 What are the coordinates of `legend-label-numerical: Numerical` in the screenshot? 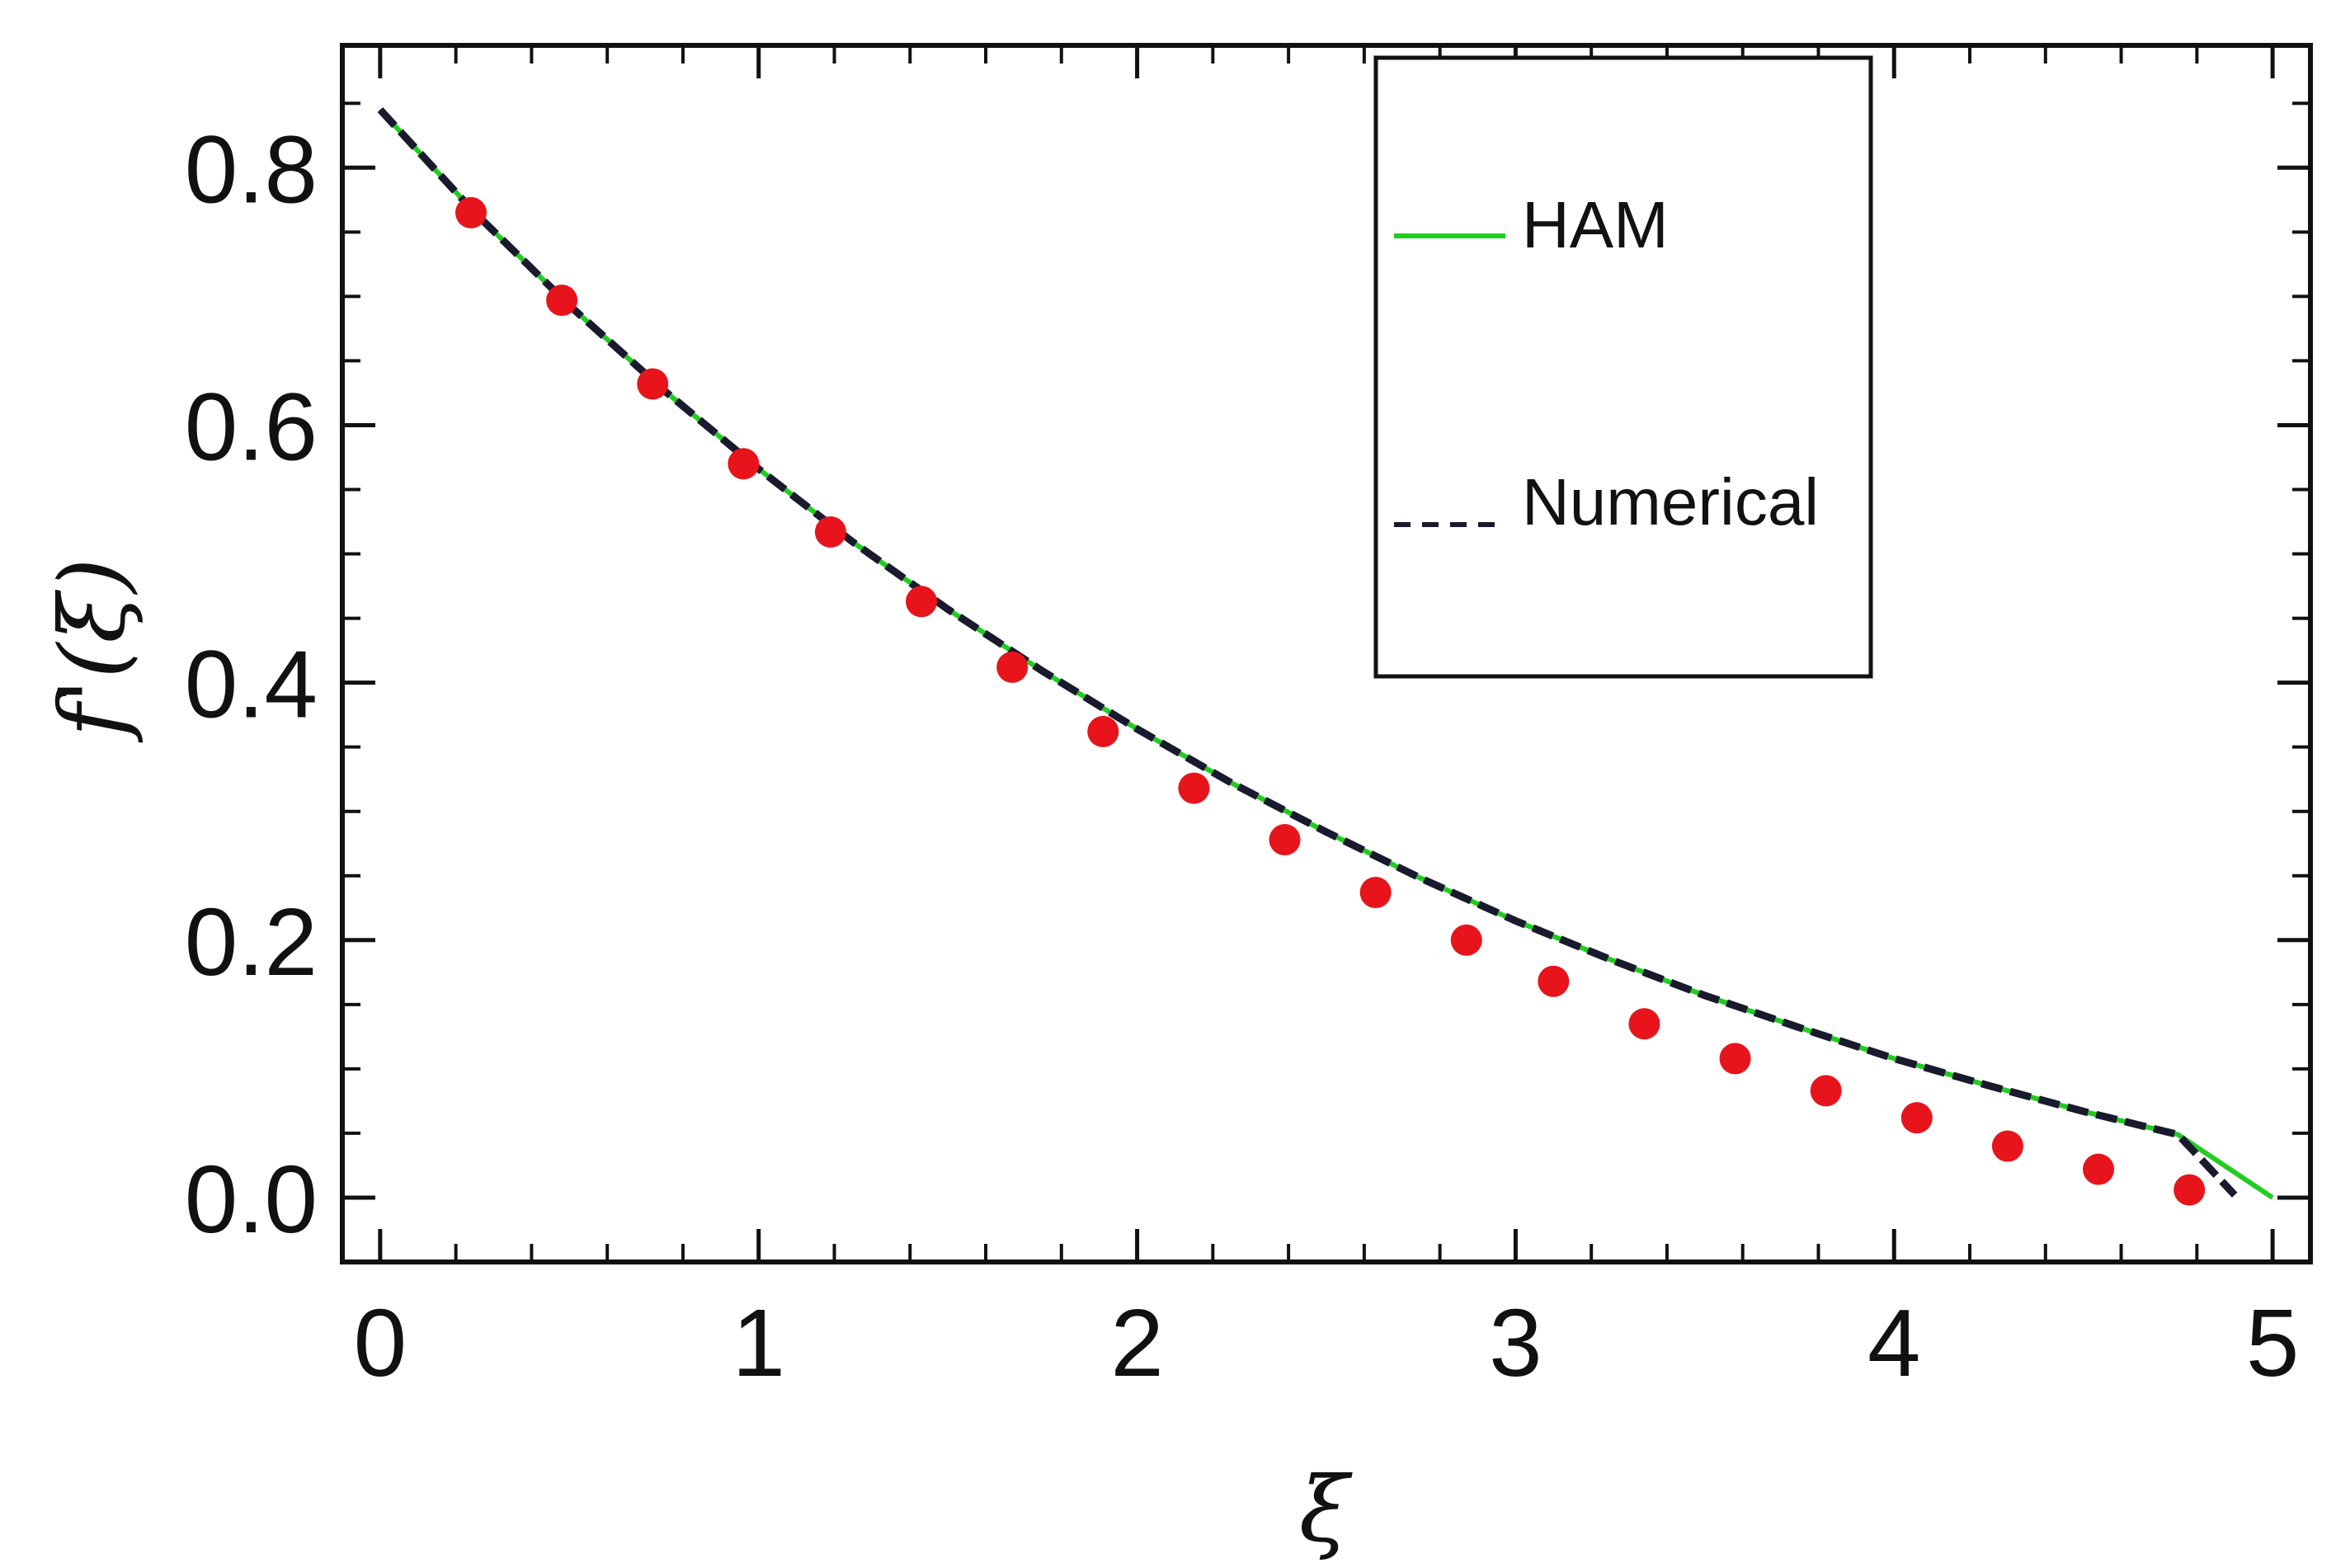 It's located at (1670, 502).